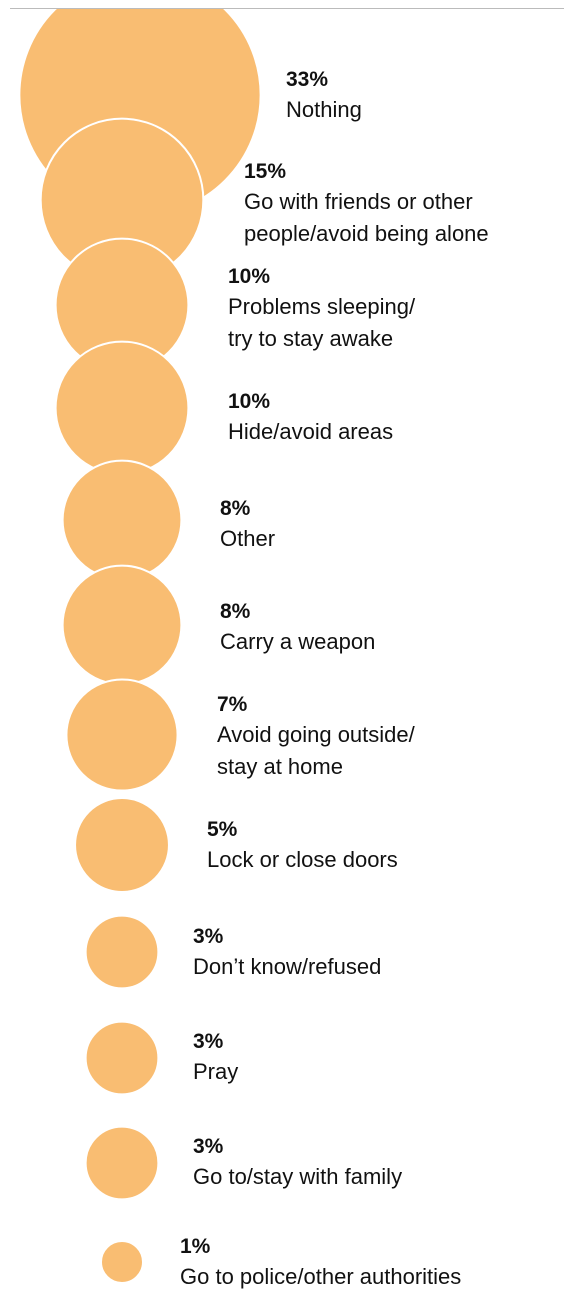  I want to click on category-label: Lock or close doors, so click(302, 859).